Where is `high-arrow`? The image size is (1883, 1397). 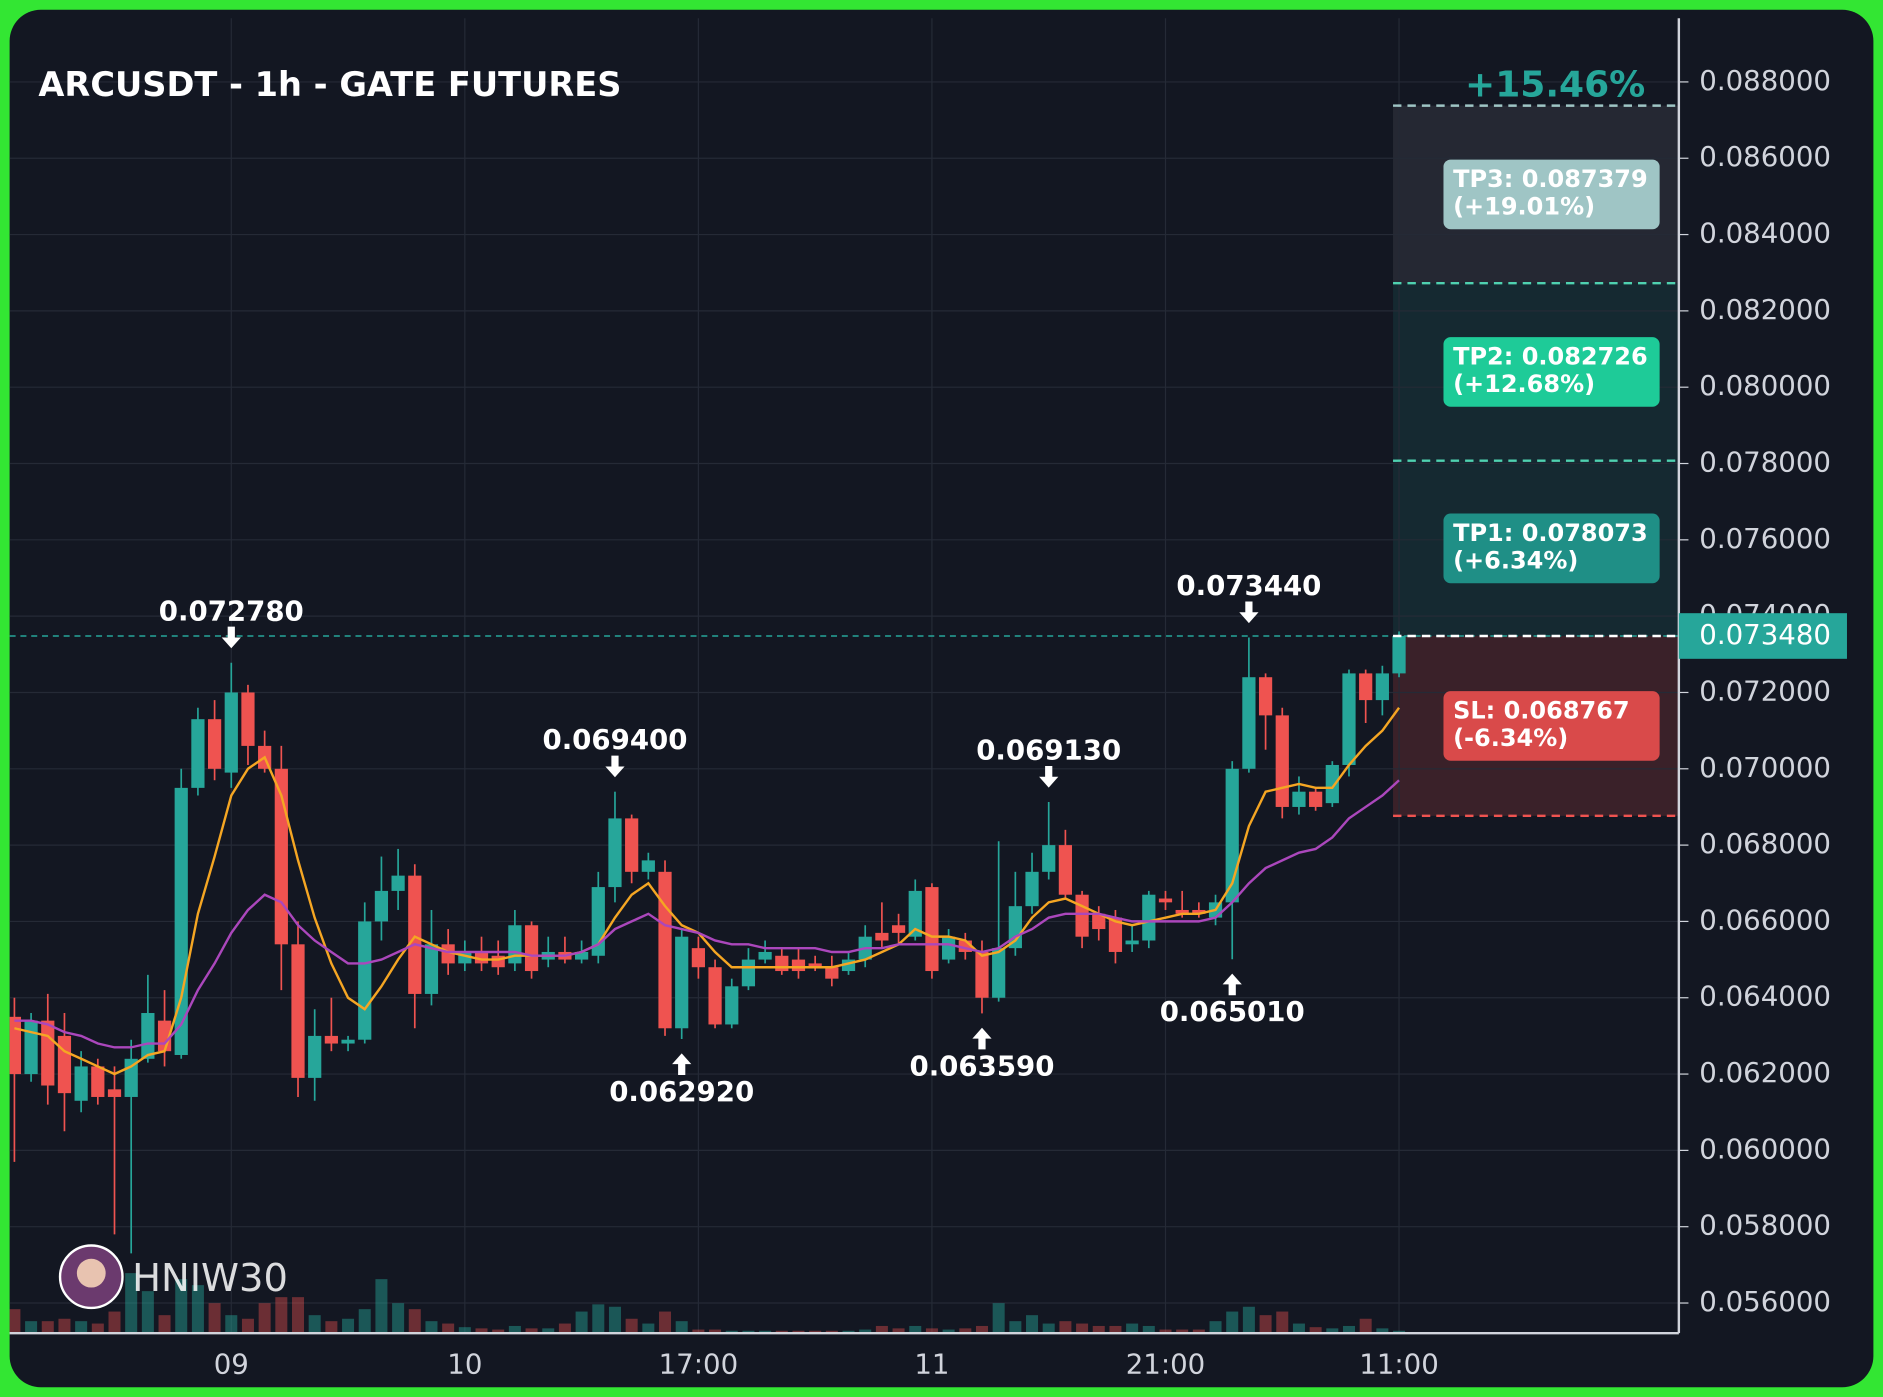 high-arrow is located at coordinates (615, 766).